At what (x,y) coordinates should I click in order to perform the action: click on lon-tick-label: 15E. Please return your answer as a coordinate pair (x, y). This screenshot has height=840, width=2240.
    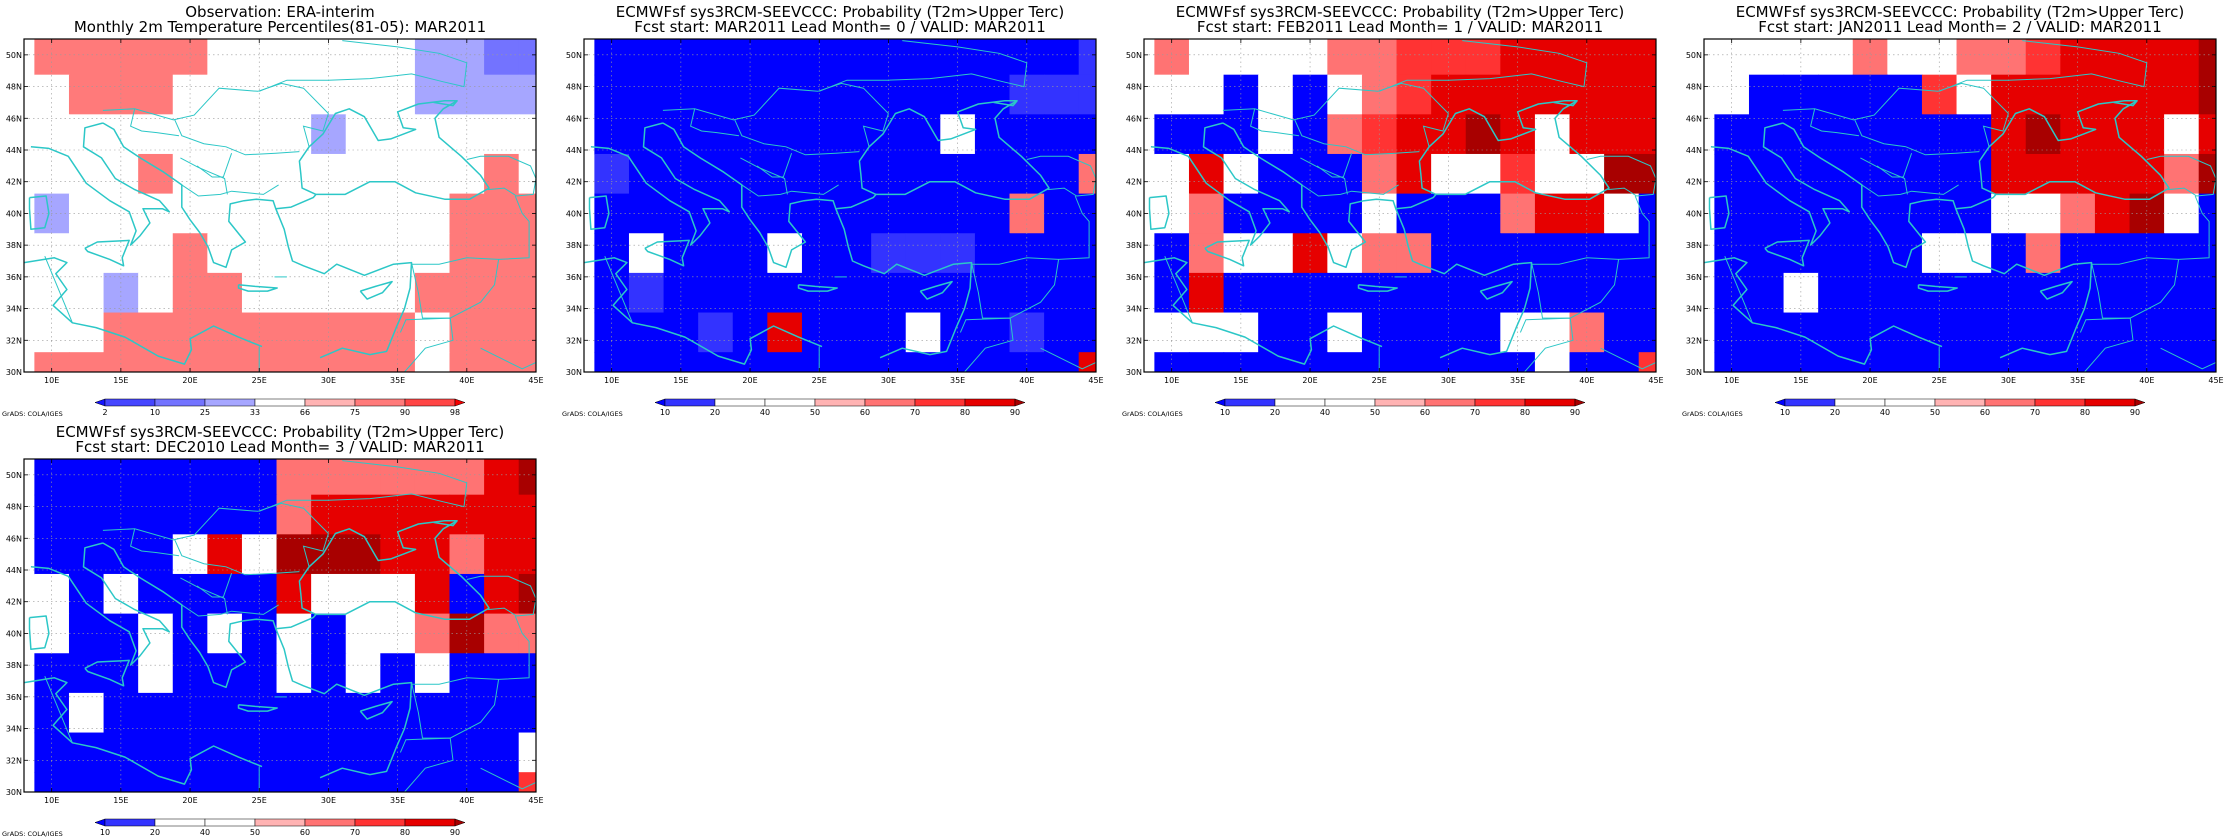
    Looking at the image, I should click on (120, 800).